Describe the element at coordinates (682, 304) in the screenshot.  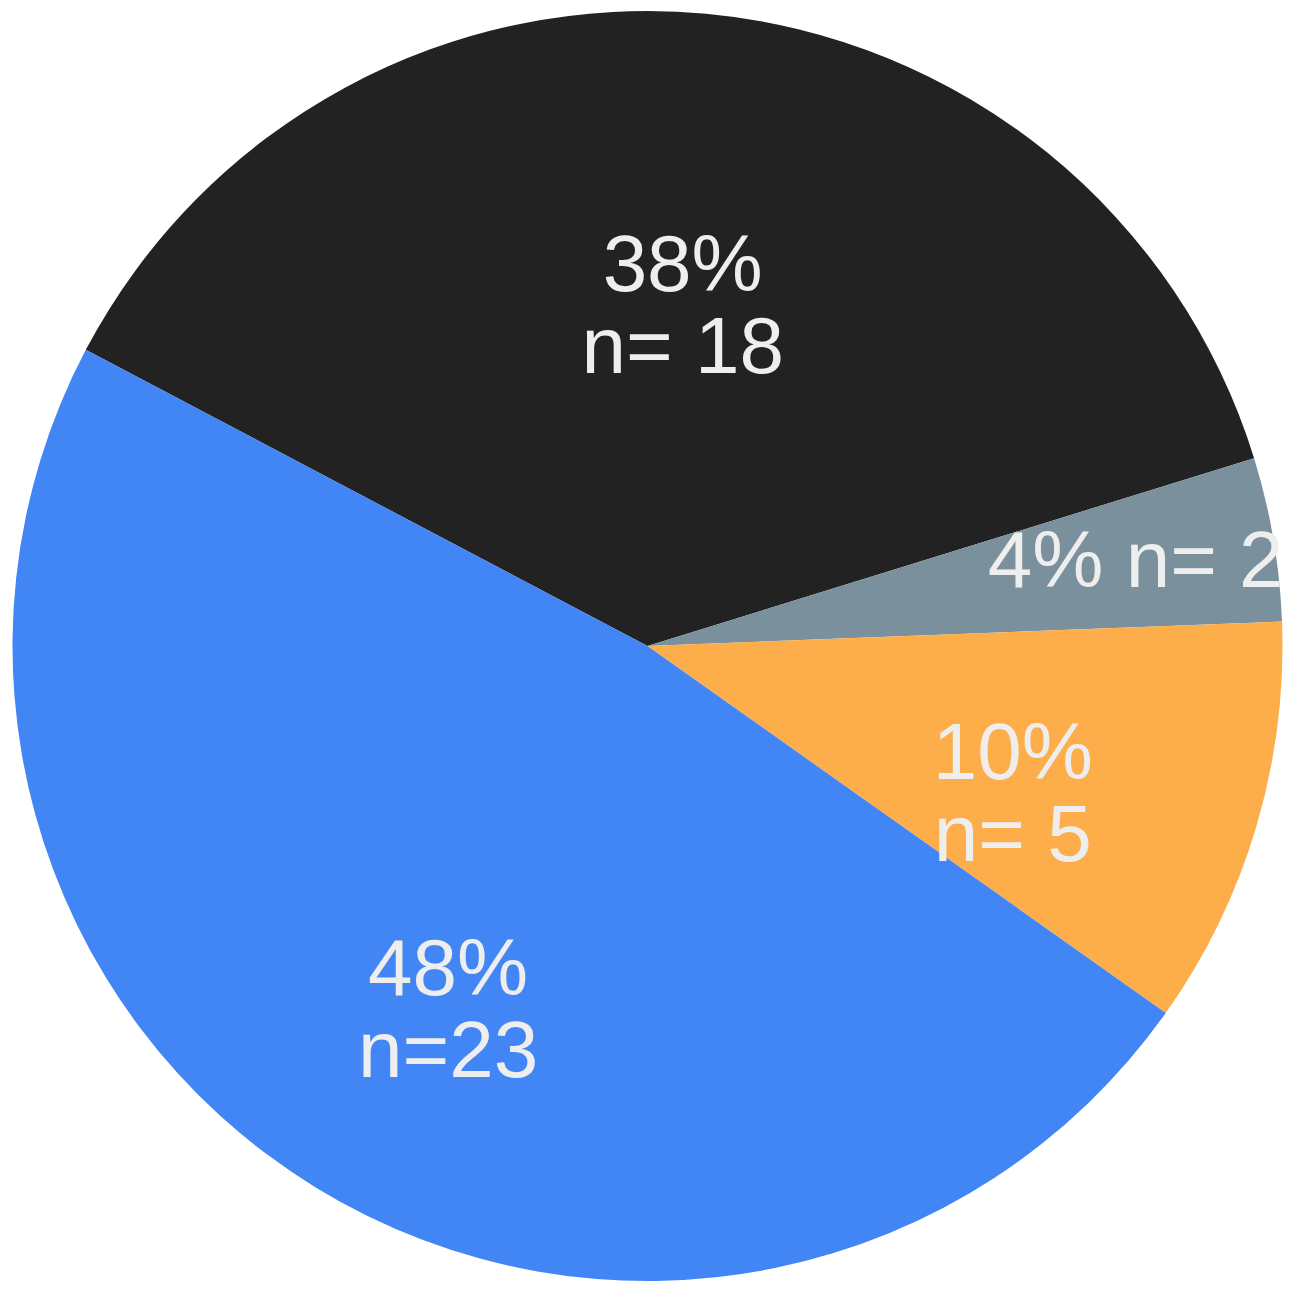
I see `data-label: 38% n= 18` at that location.